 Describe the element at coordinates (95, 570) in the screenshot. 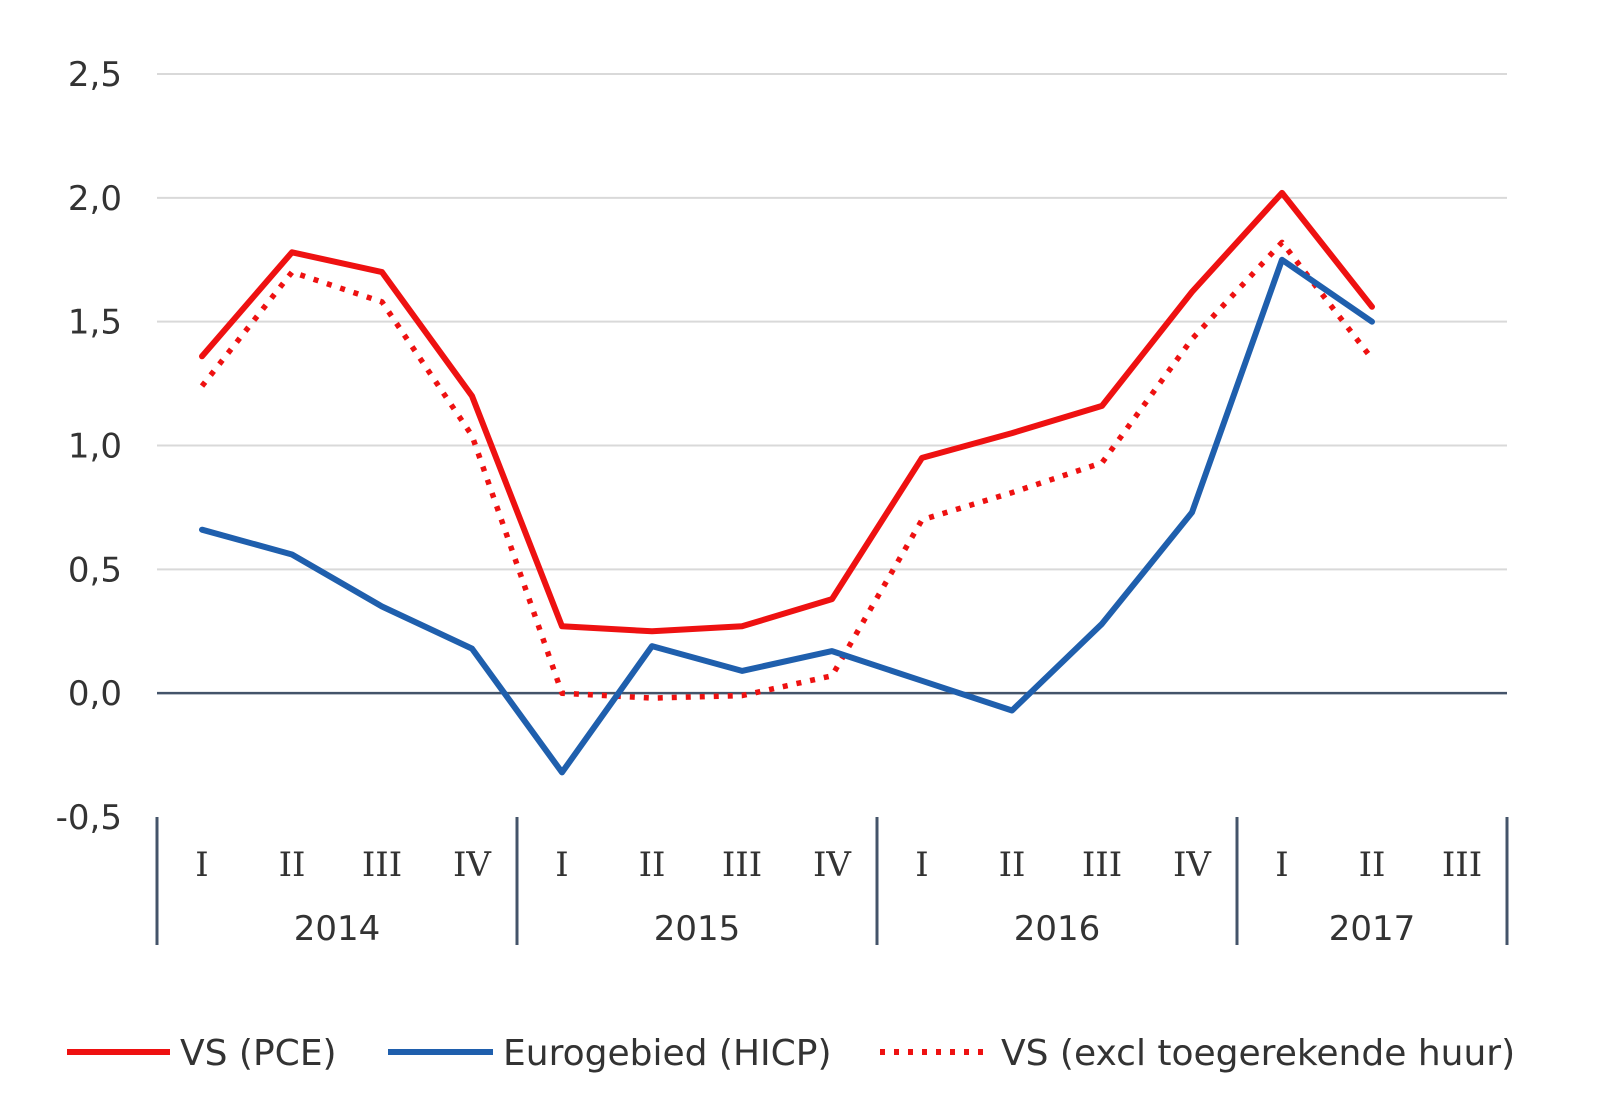

I see `y-tick-label: 0,5` at that location.